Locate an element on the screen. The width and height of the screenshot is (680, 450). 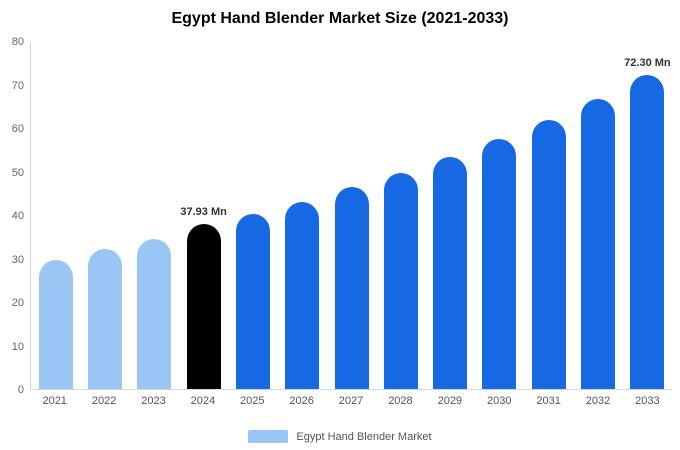
bar-2021 is located at coordinates (55, 324).